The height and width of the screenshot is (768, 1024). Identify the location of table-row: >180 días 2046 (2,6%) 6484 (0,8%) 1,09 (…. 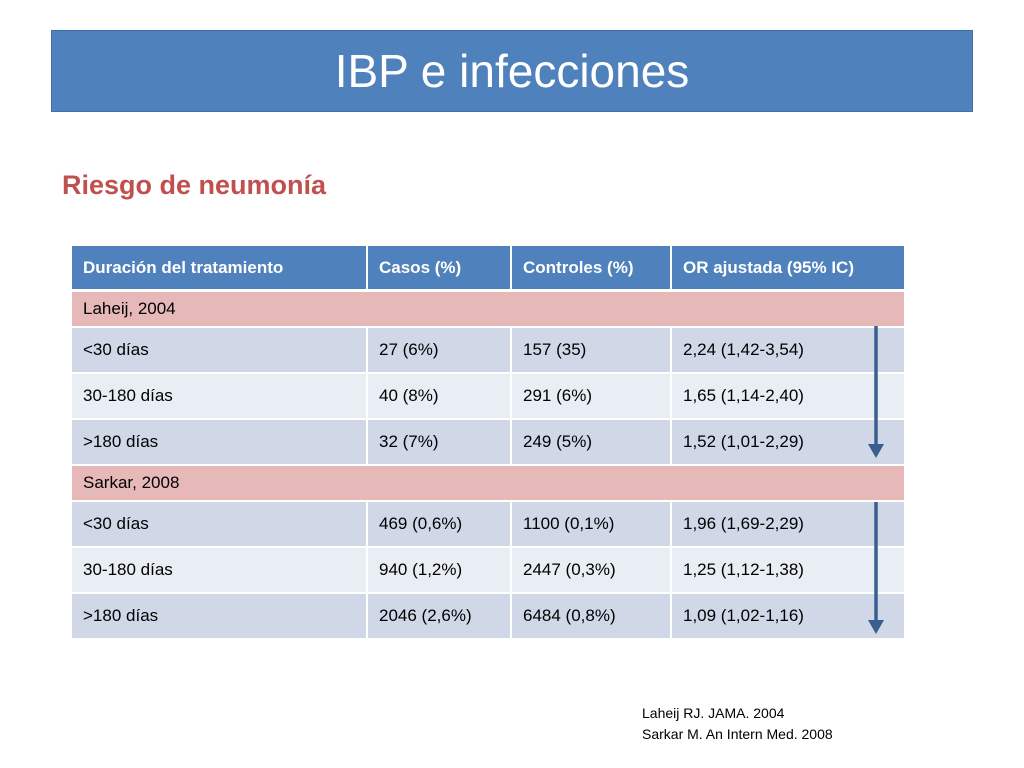
(488, 617).